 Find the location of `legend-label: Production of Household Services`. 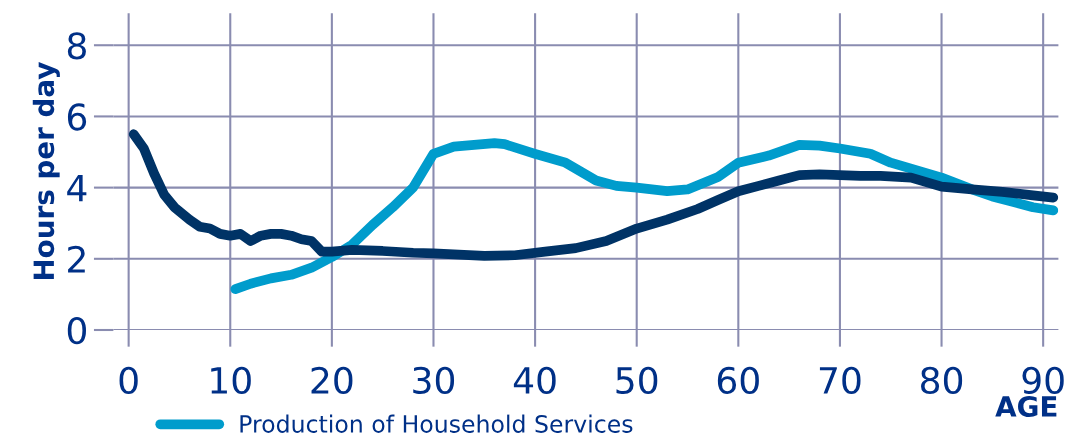

legend-label: Production of Household Services is located at coordinates (436, 423).